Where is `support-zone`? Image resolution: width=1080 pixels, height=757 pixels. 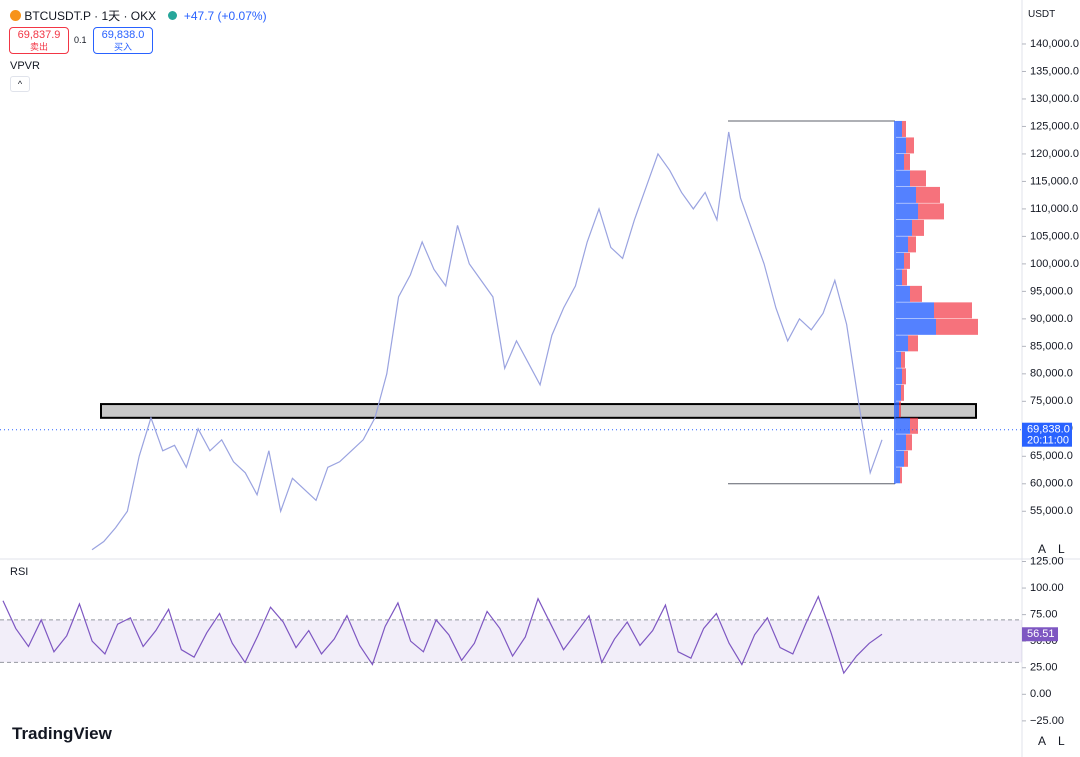
support-zone is located at coordinates (538, 411).